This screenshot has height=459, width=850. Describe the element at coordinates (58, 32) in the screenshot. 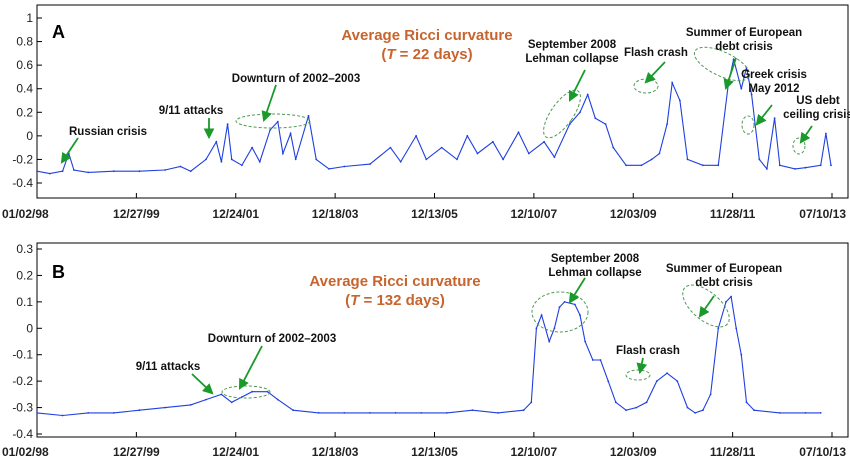

I see `panel-a-label: A` at that location.